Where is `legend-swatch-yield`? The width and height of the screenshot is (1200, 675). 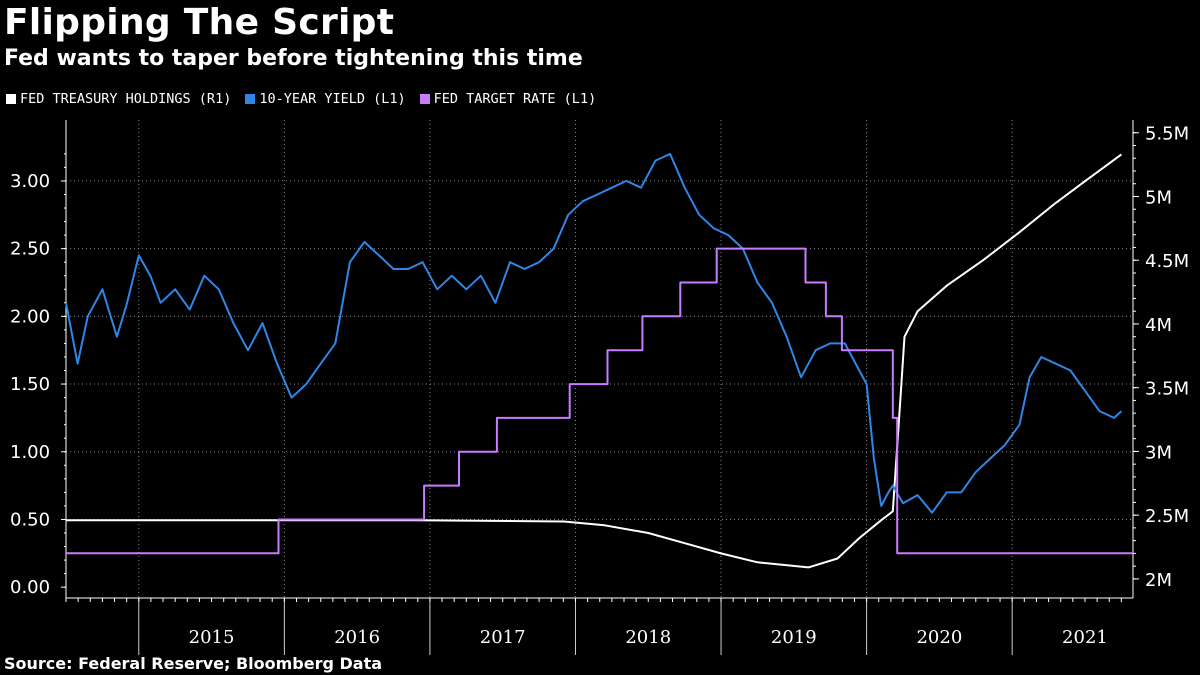
legend-swatch-yield is located at coordinates (250, 99).